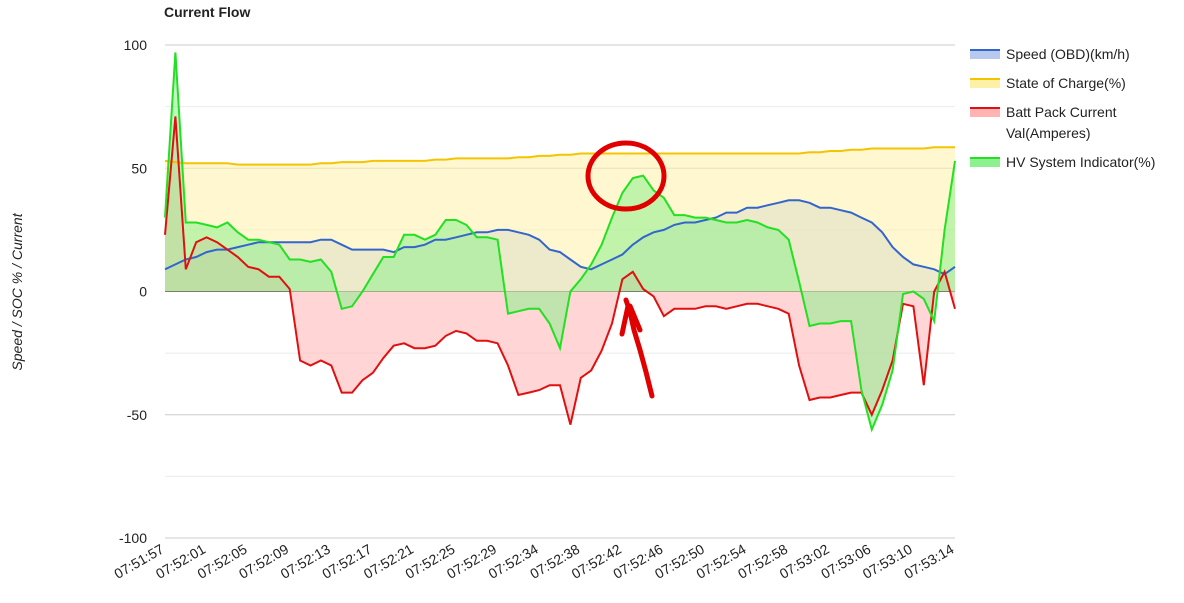 The height and width of the screenshot is (603, 1184). I want to click on legend-item: HV System Indicator(%), so click(1075, 162).